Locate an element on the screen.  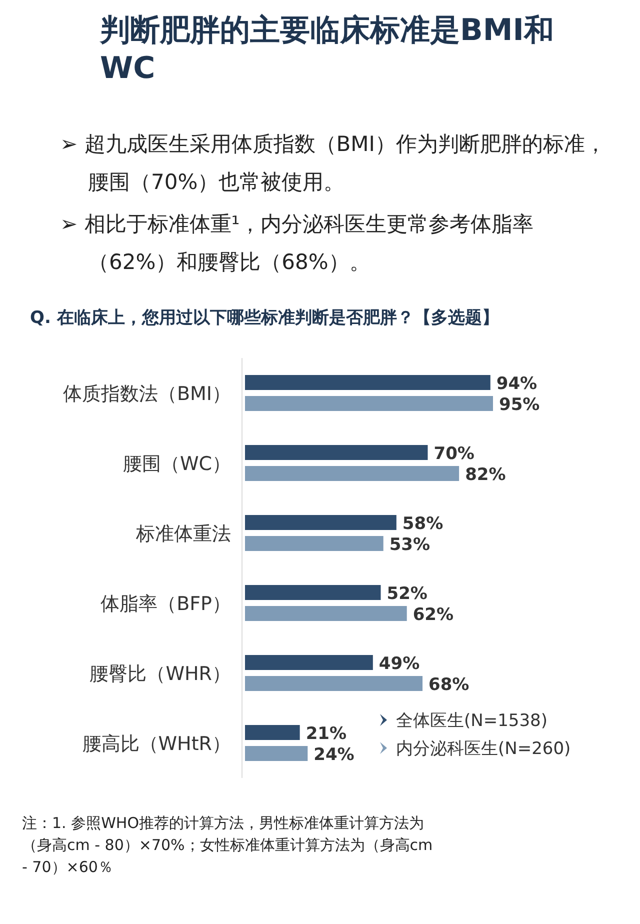
annotation: 注：1. 参照WHO推荐的计算方法，男性标准体重计算方法为（身高cm - 80）×70%；女性标准体重计算方法为（身高cm - 70）×60％ is located at coordinates (228, 845).